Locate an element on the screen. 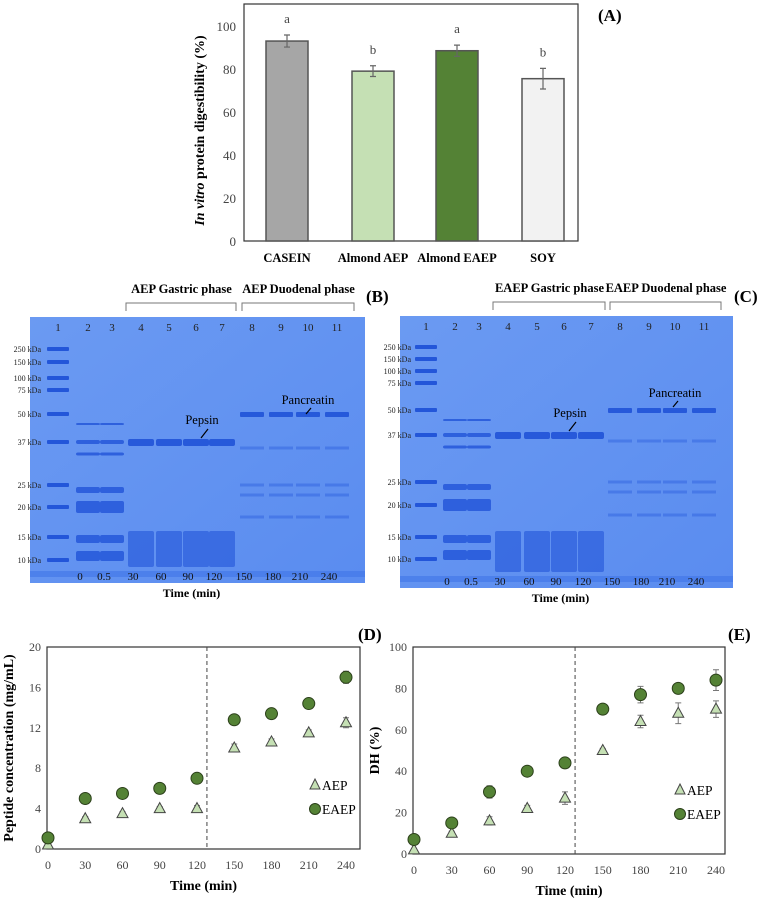 The width and height of the screenshot is (764, 898). kda-label: 50 kDa is located at coordinates (400, 410).